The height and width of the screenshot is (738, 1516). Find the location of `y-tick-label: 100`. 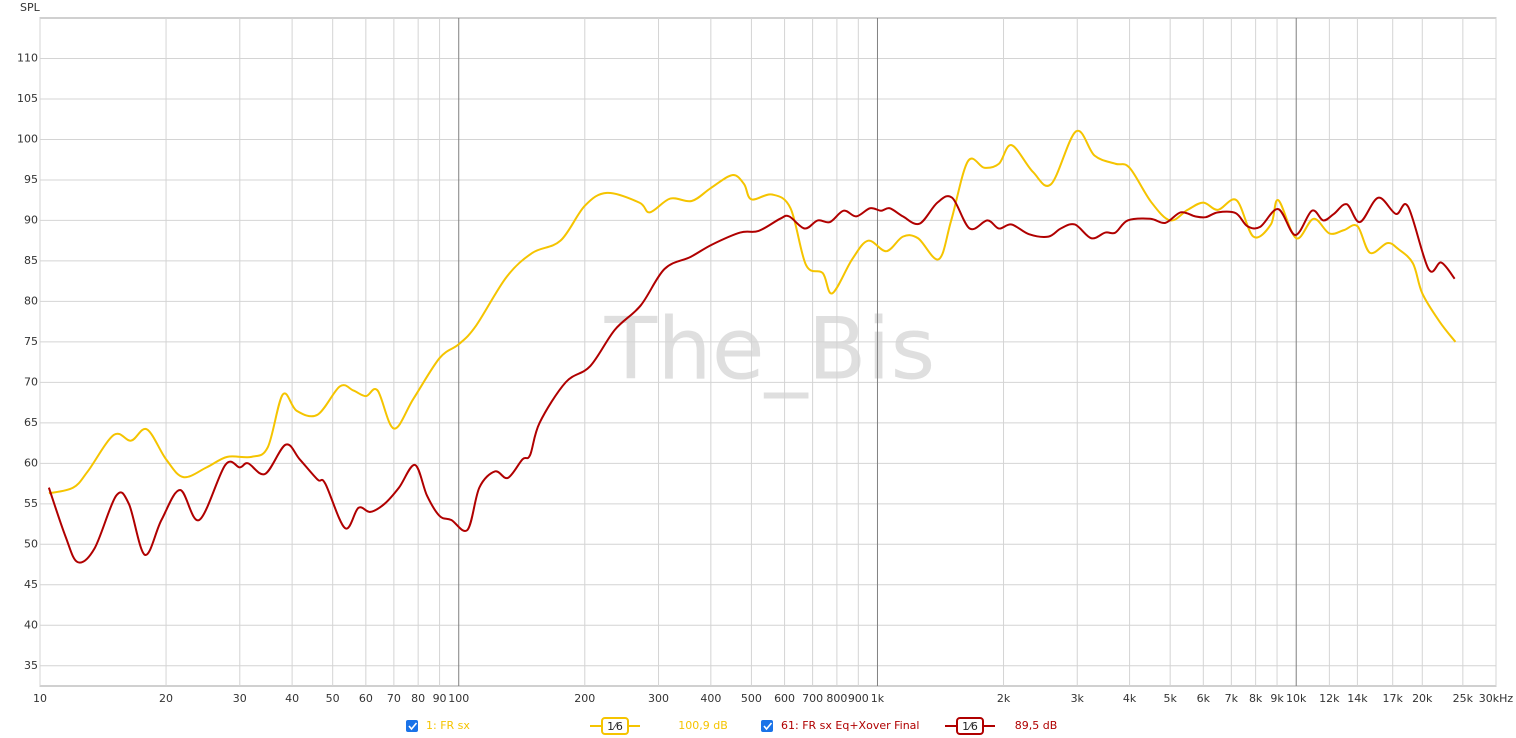

y-tick-label: 100 is located at coordinates (27, 138).